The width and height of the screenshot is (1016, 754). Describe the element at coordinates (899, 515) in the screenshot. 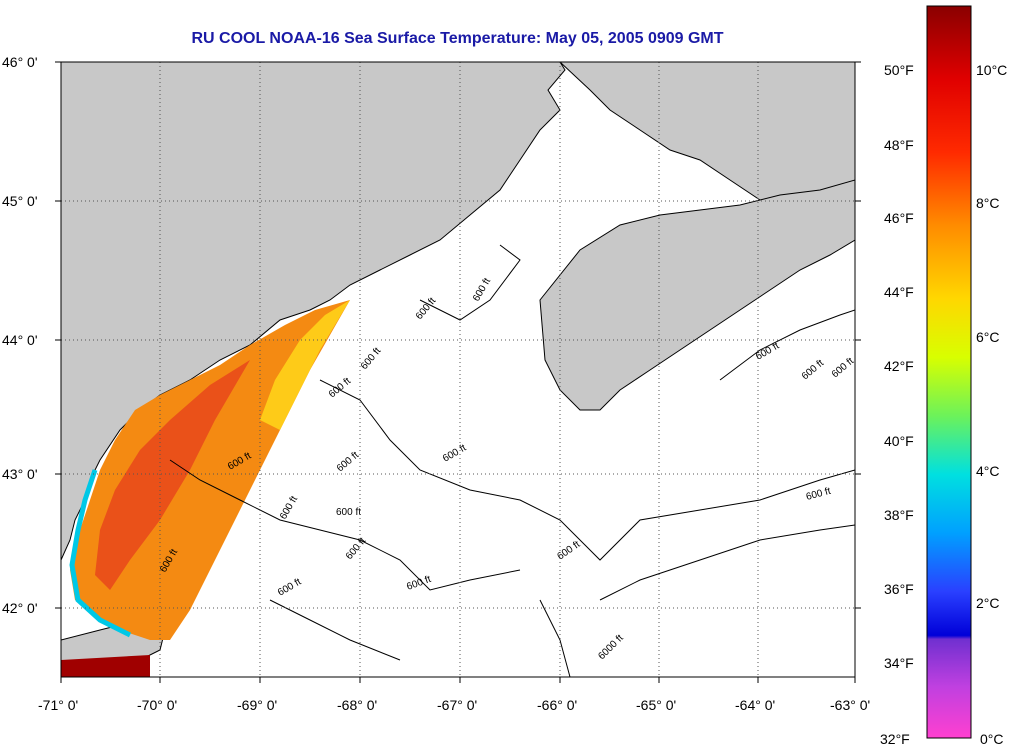

I see `colorbar-f-label: 38°F` at that location.